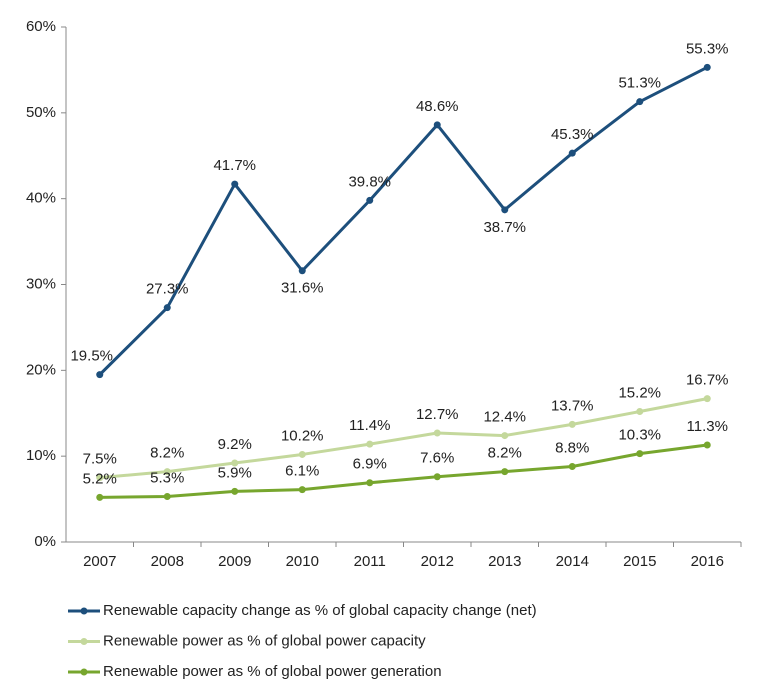  What do you see at coordinates (302, 561) in the screenshot?
I see `x-tick-label: 2010` at bounding box center [302, 561].